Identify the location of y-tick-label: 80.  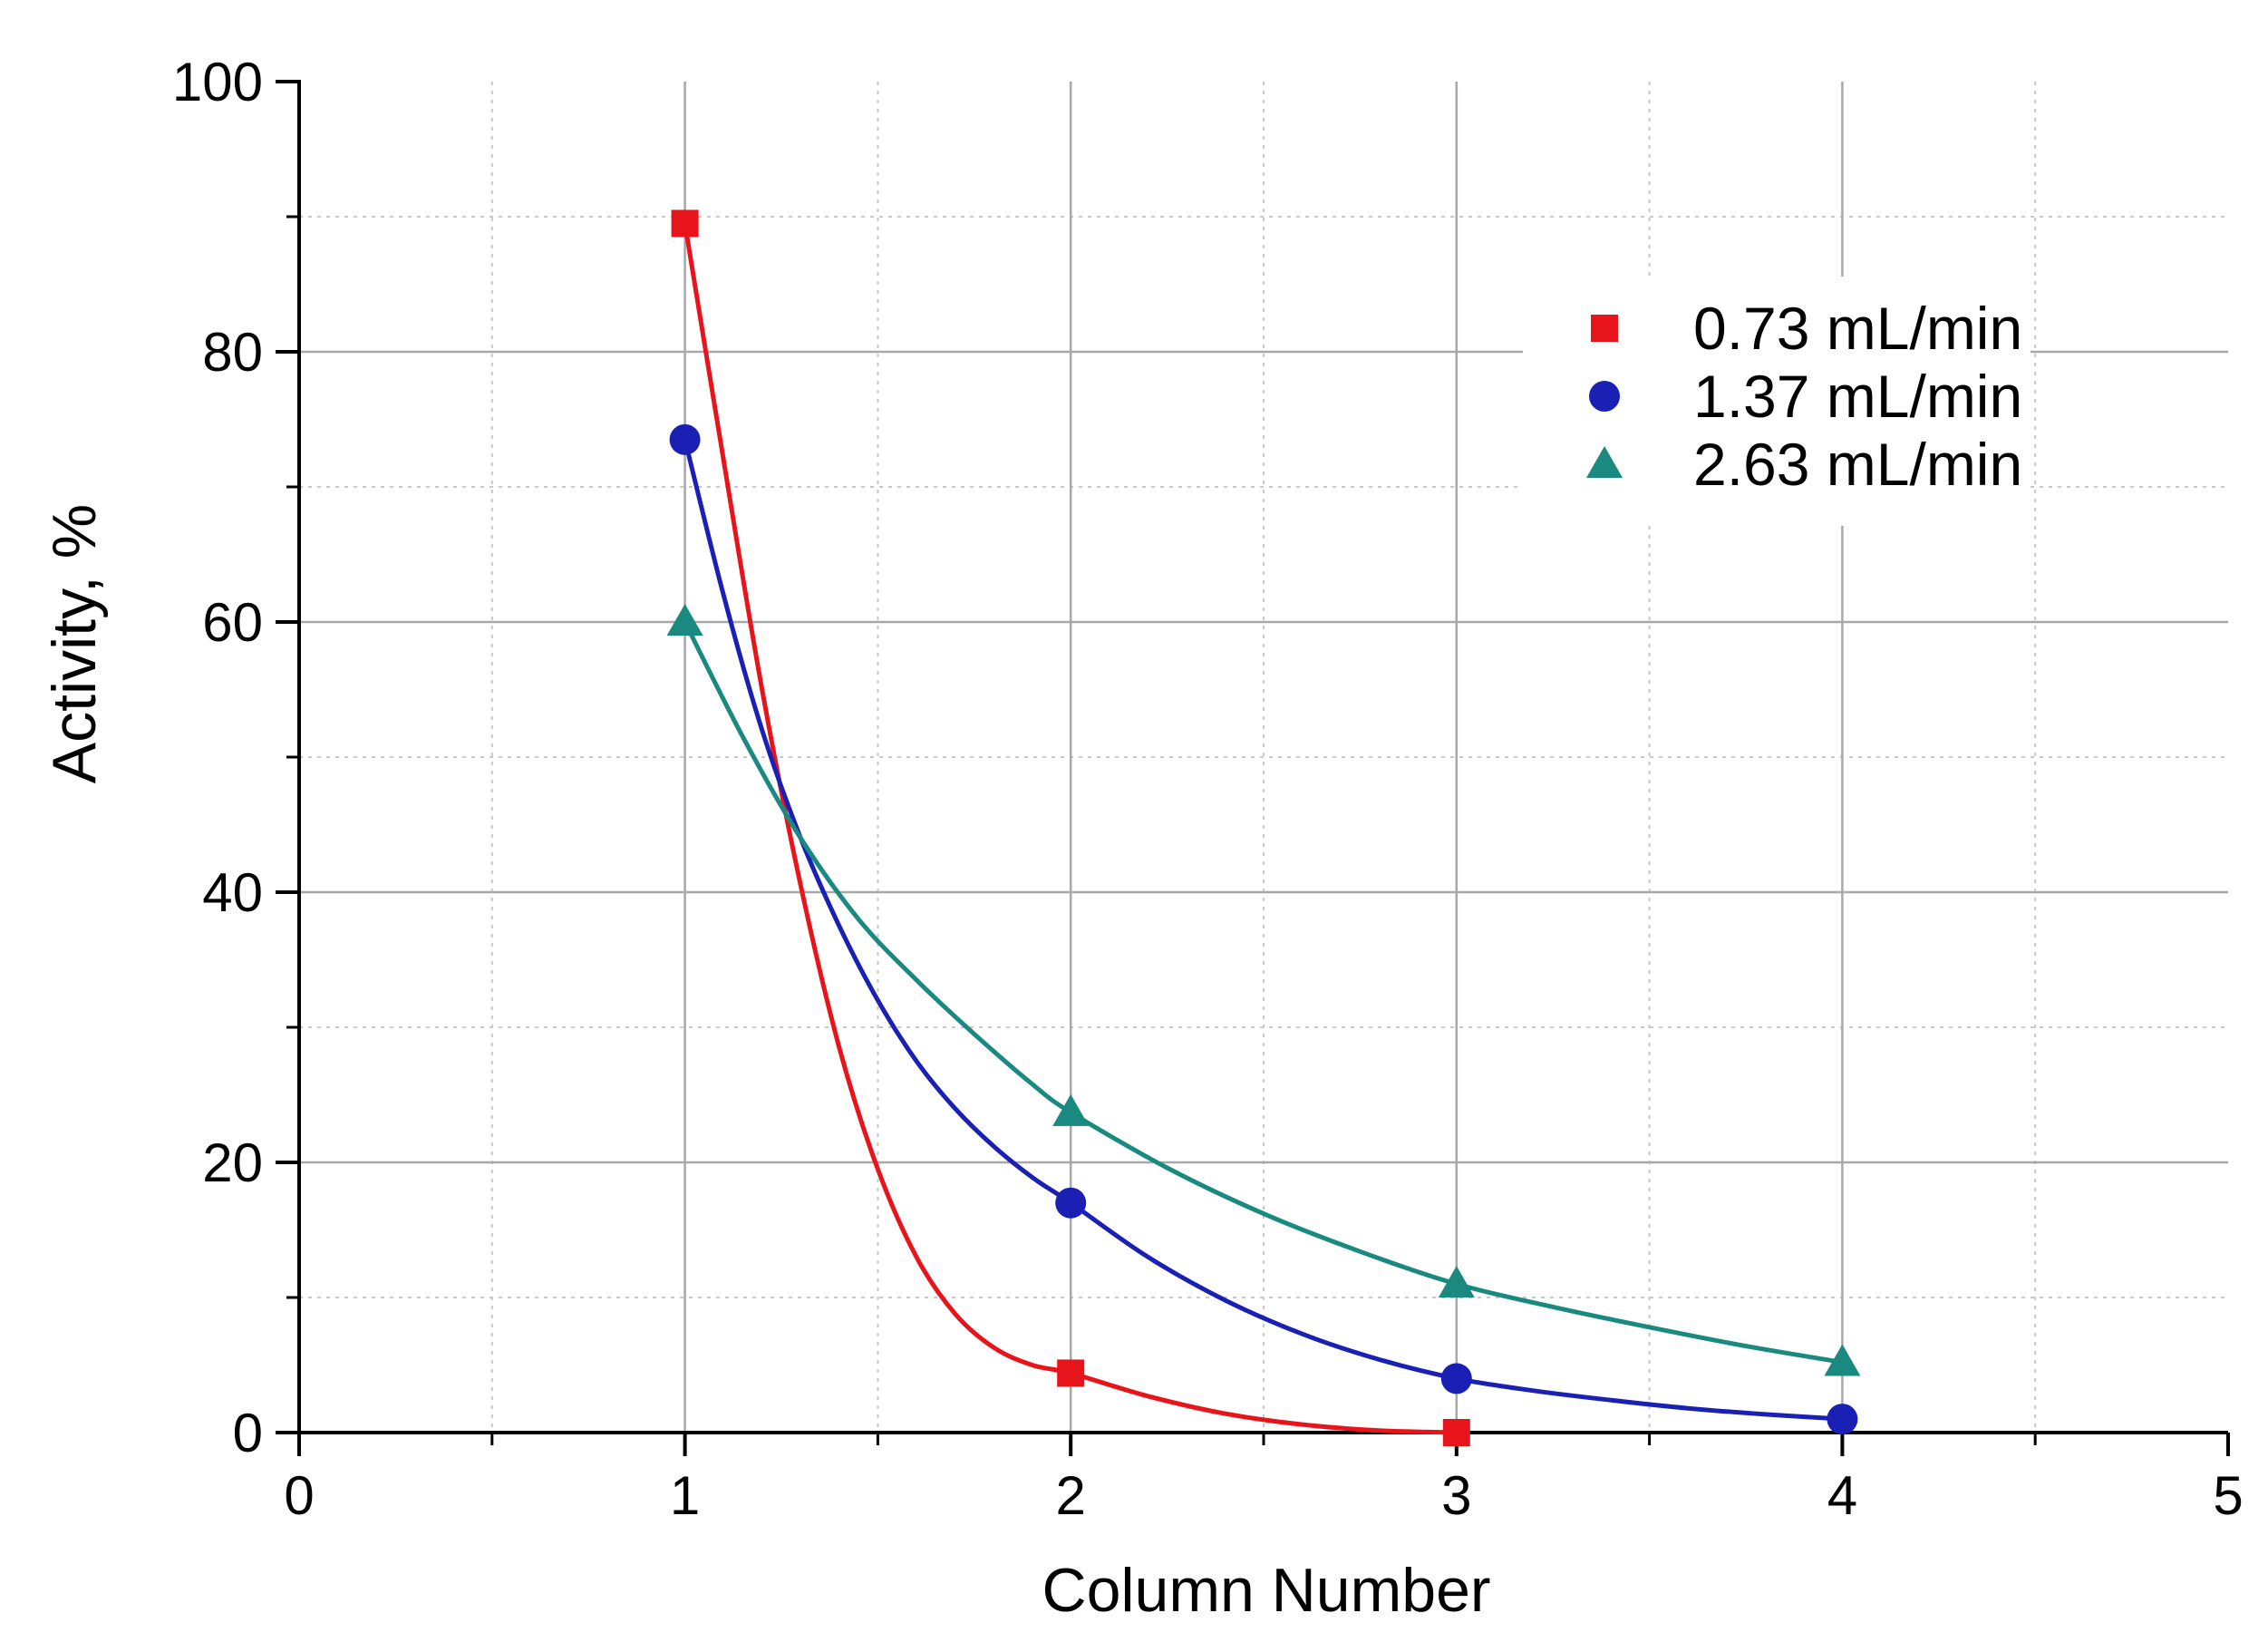
(232, 353).